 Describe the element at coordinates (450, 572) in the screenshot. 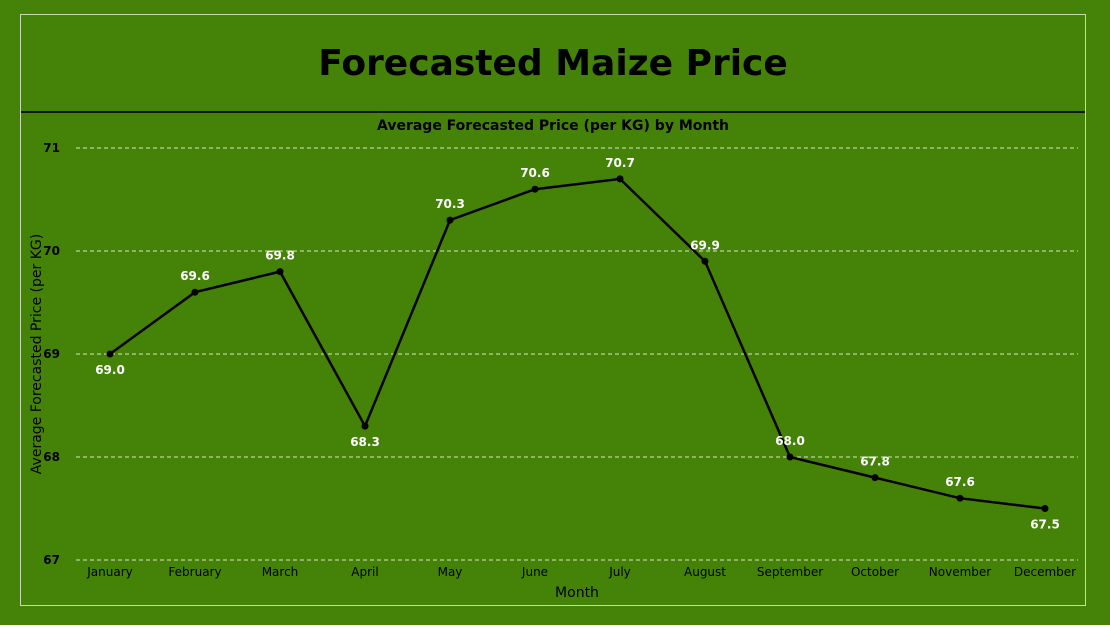

I see `x-tick-label: May` at that location.